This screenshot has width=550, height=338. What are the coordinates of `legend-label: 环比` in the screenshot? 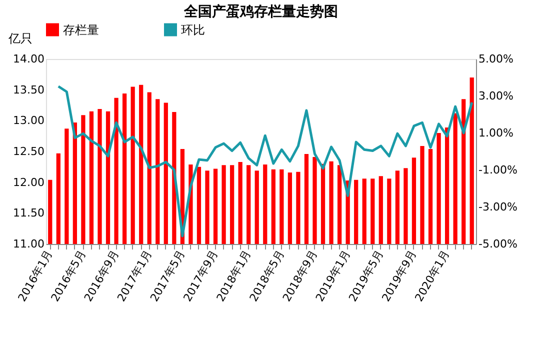 It's located at (193, 29).